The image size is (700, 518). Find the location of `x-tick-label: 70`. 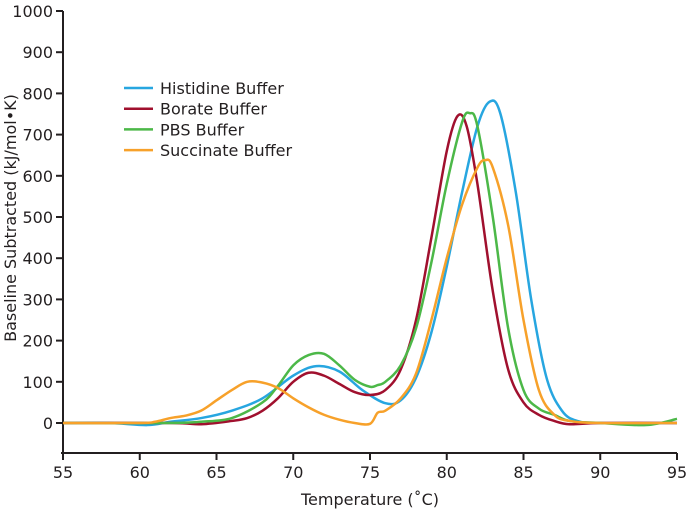

x-tick-label: 70 is located at coordinates (293, 472).